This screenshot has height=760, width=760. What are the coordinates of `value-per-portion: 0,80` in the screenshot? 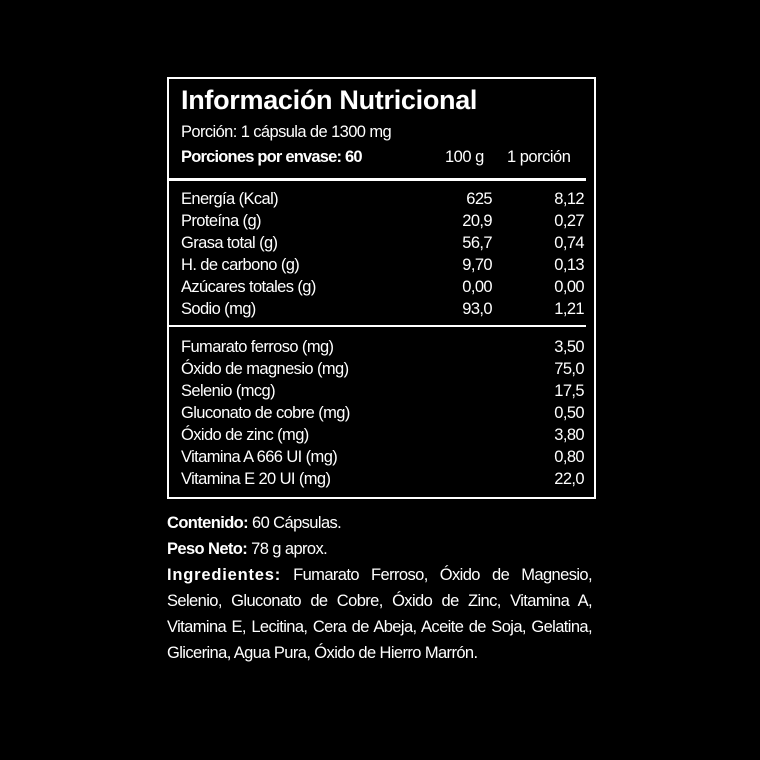 It's located at (569, 457).